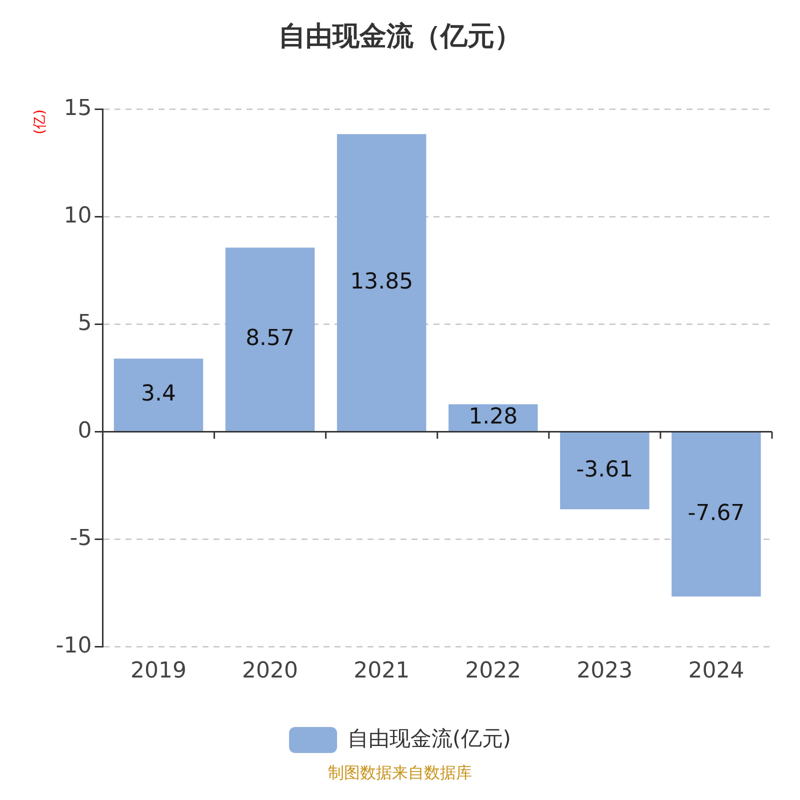 The height and width of the screenshot is (800, 800). Describe the element at coordinates (78, 109) in the screenshot. I see `y-tick-label: 15` at that location.